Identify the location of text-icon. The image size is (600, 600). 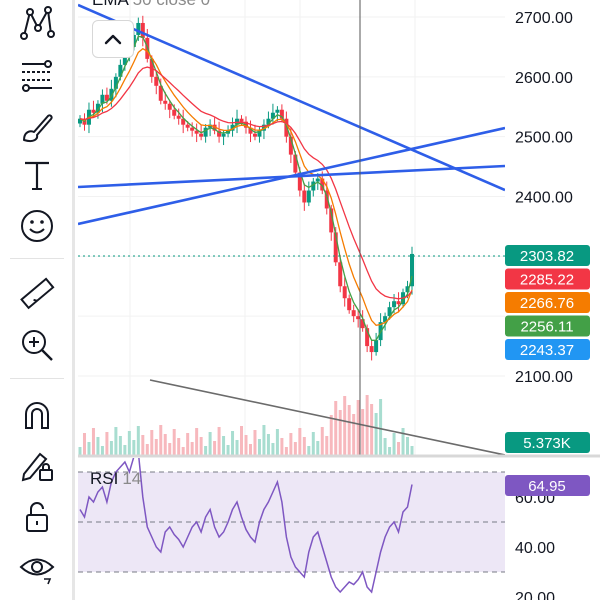
(37, 175).